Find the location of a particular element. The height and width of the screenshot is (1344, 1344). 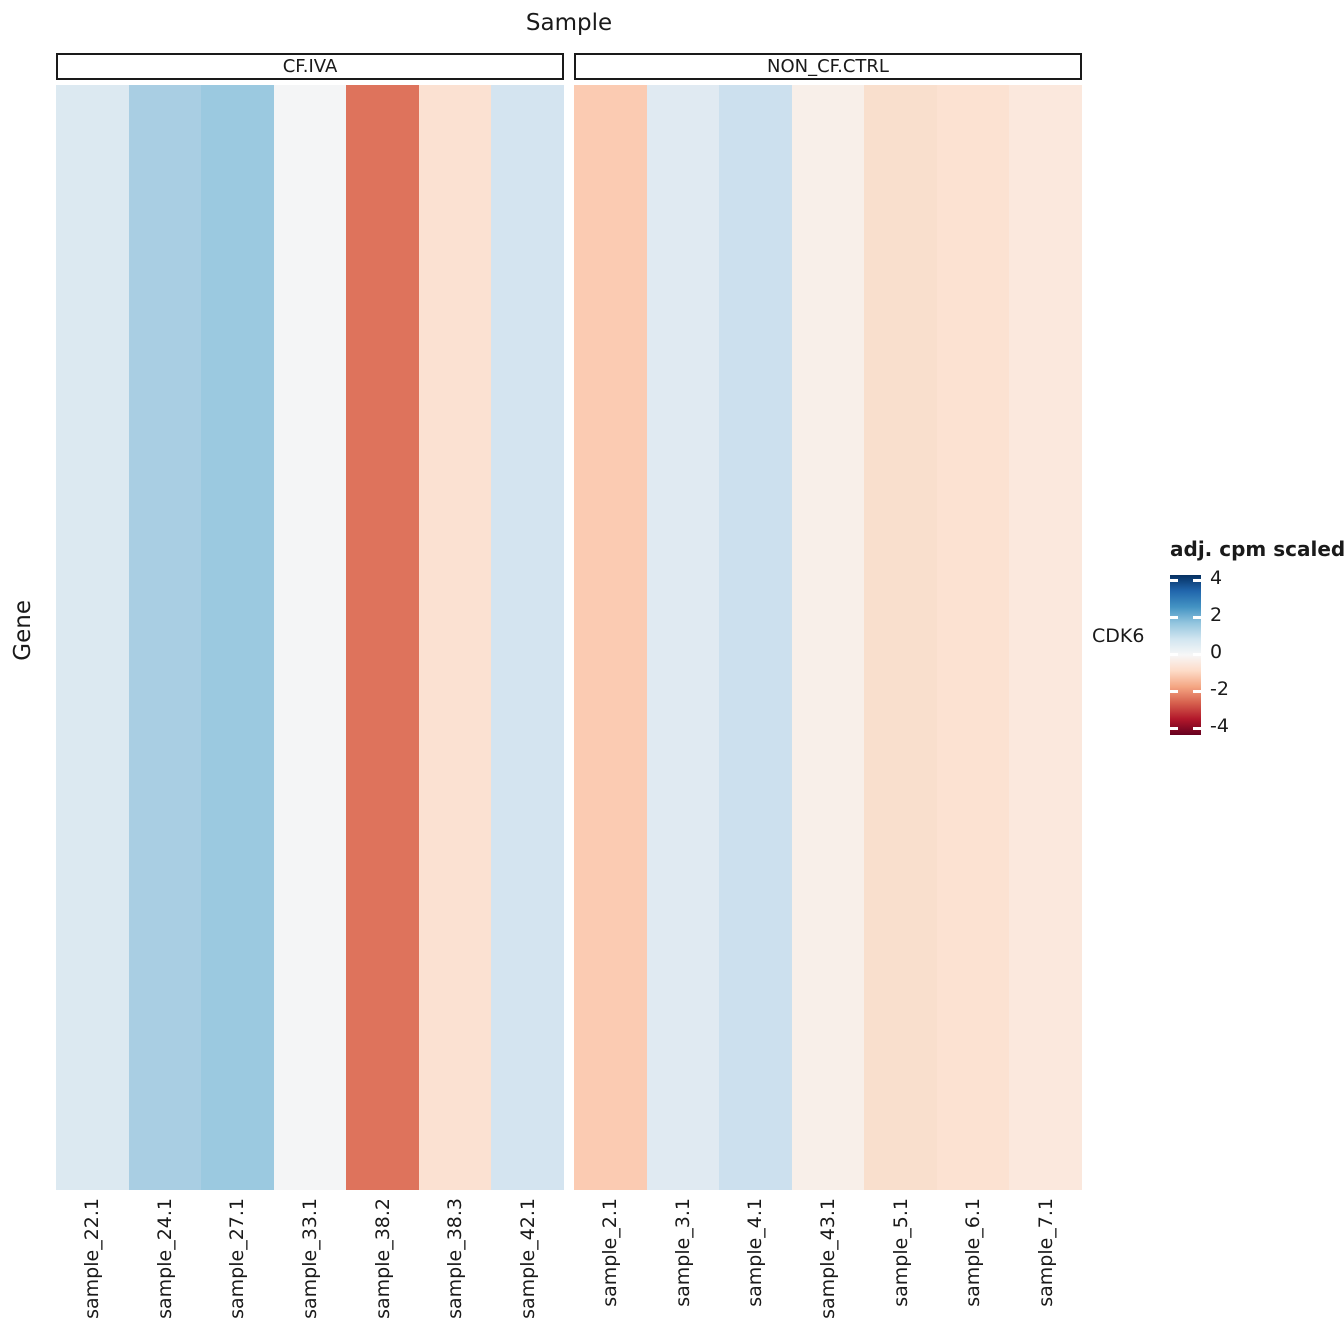

x-tick-label: sample_38.2 is located at coordinates (382, 1258).